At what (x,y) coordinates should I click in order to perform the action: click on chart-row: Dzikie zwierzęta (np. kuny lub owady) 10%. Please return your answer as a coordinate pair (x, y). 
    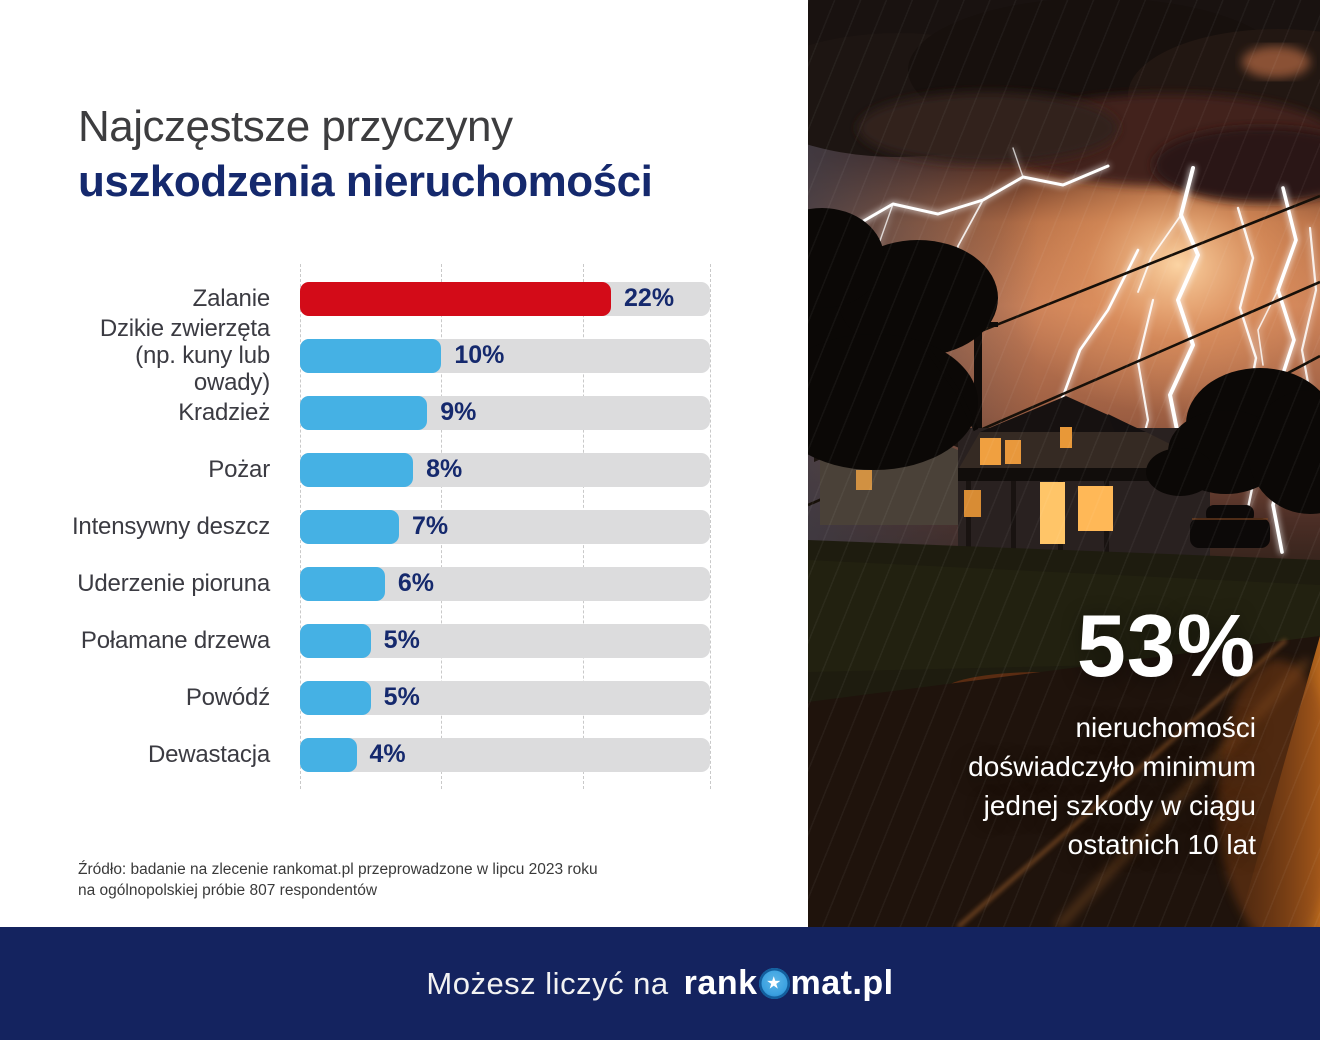
    Looking at the image, I should click on (385, 355).